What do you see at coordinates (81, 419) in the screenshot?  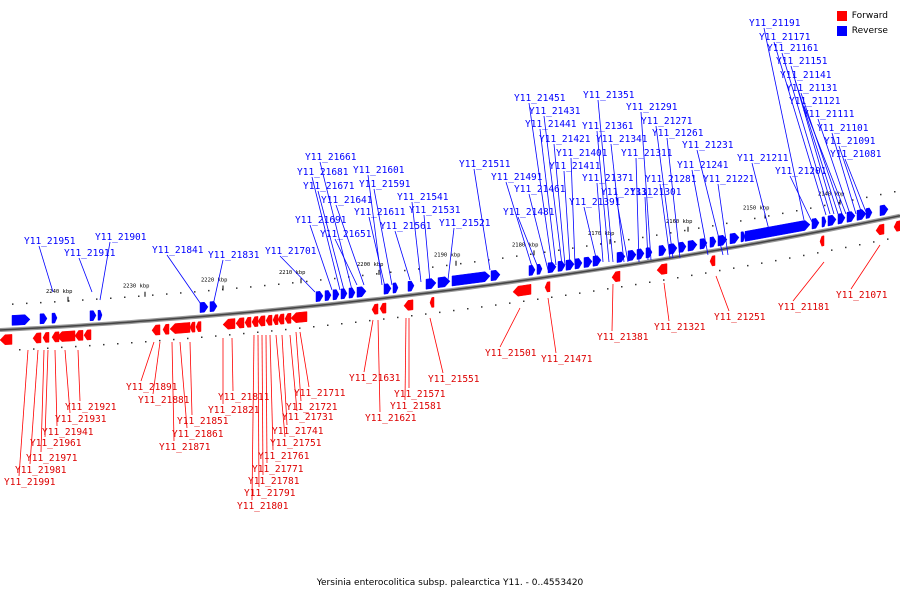 I see `forward-gene-label: Y11_21931` at bounding box center [81, 419].